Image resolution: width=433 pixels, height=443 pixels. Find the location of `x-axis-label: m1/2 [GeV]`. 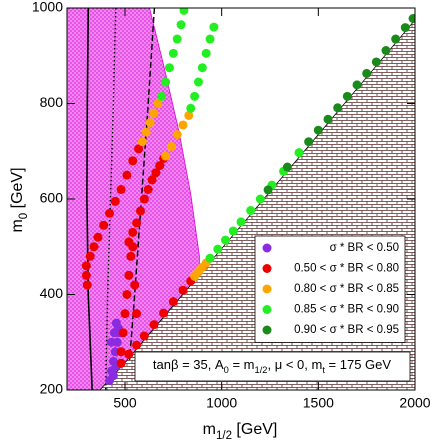

x-axis-label: m1/2 [GeV] is located at coordinates (240, 431).